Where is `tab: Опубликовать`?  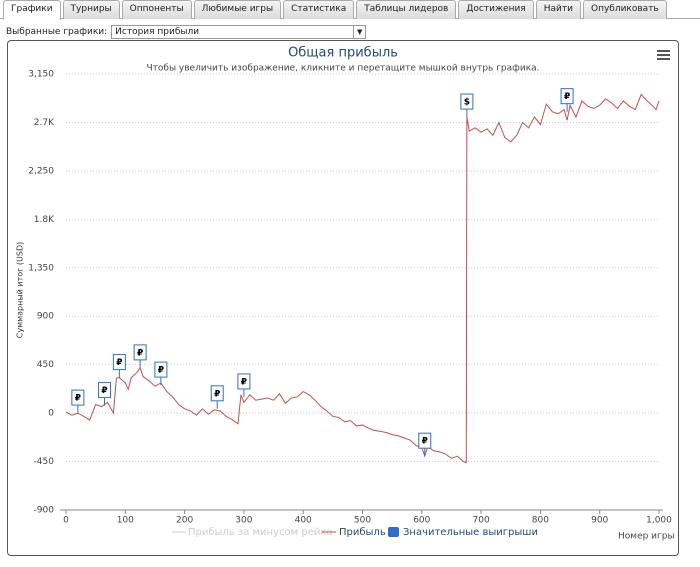
tab: Опубликовать is located at coordinates (624, 9).